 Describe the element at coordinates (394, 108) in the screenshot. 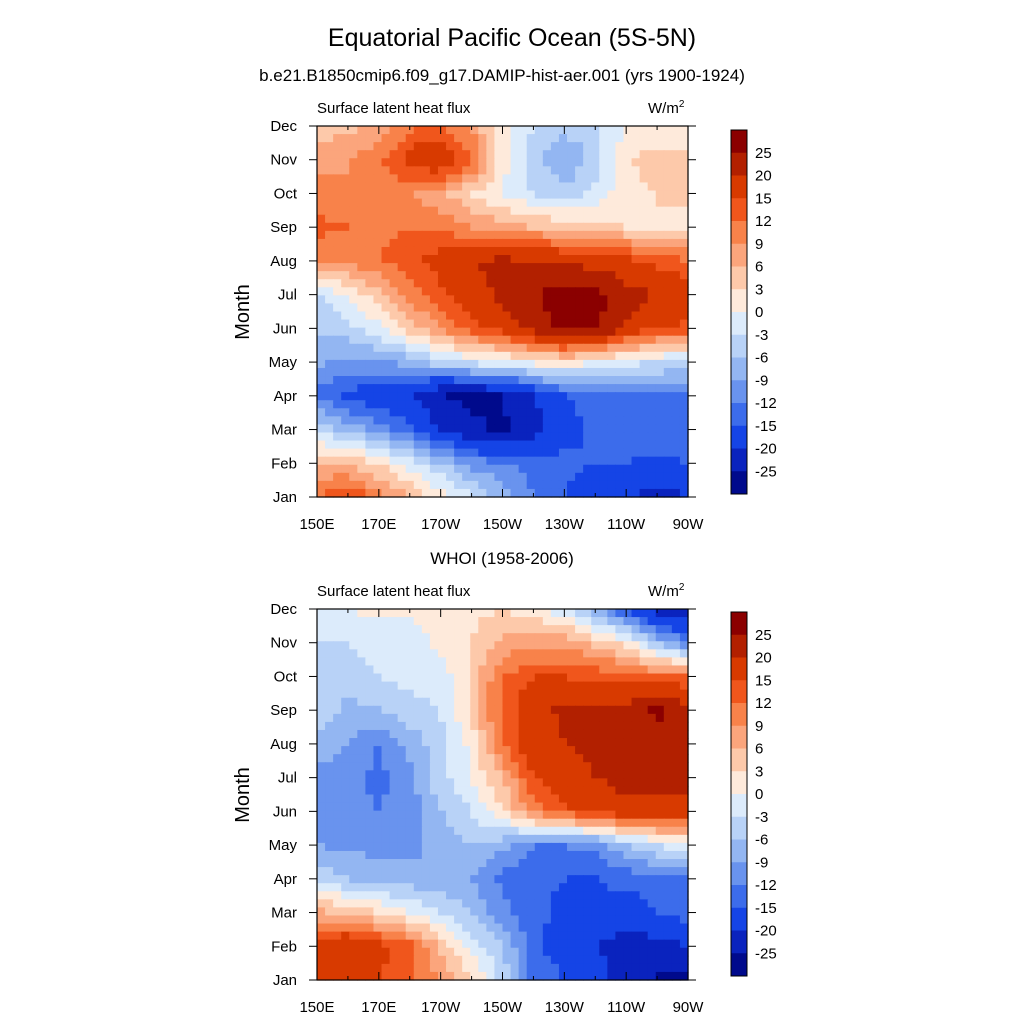

I see `panel-label: Surface latent heat flux` at that location.